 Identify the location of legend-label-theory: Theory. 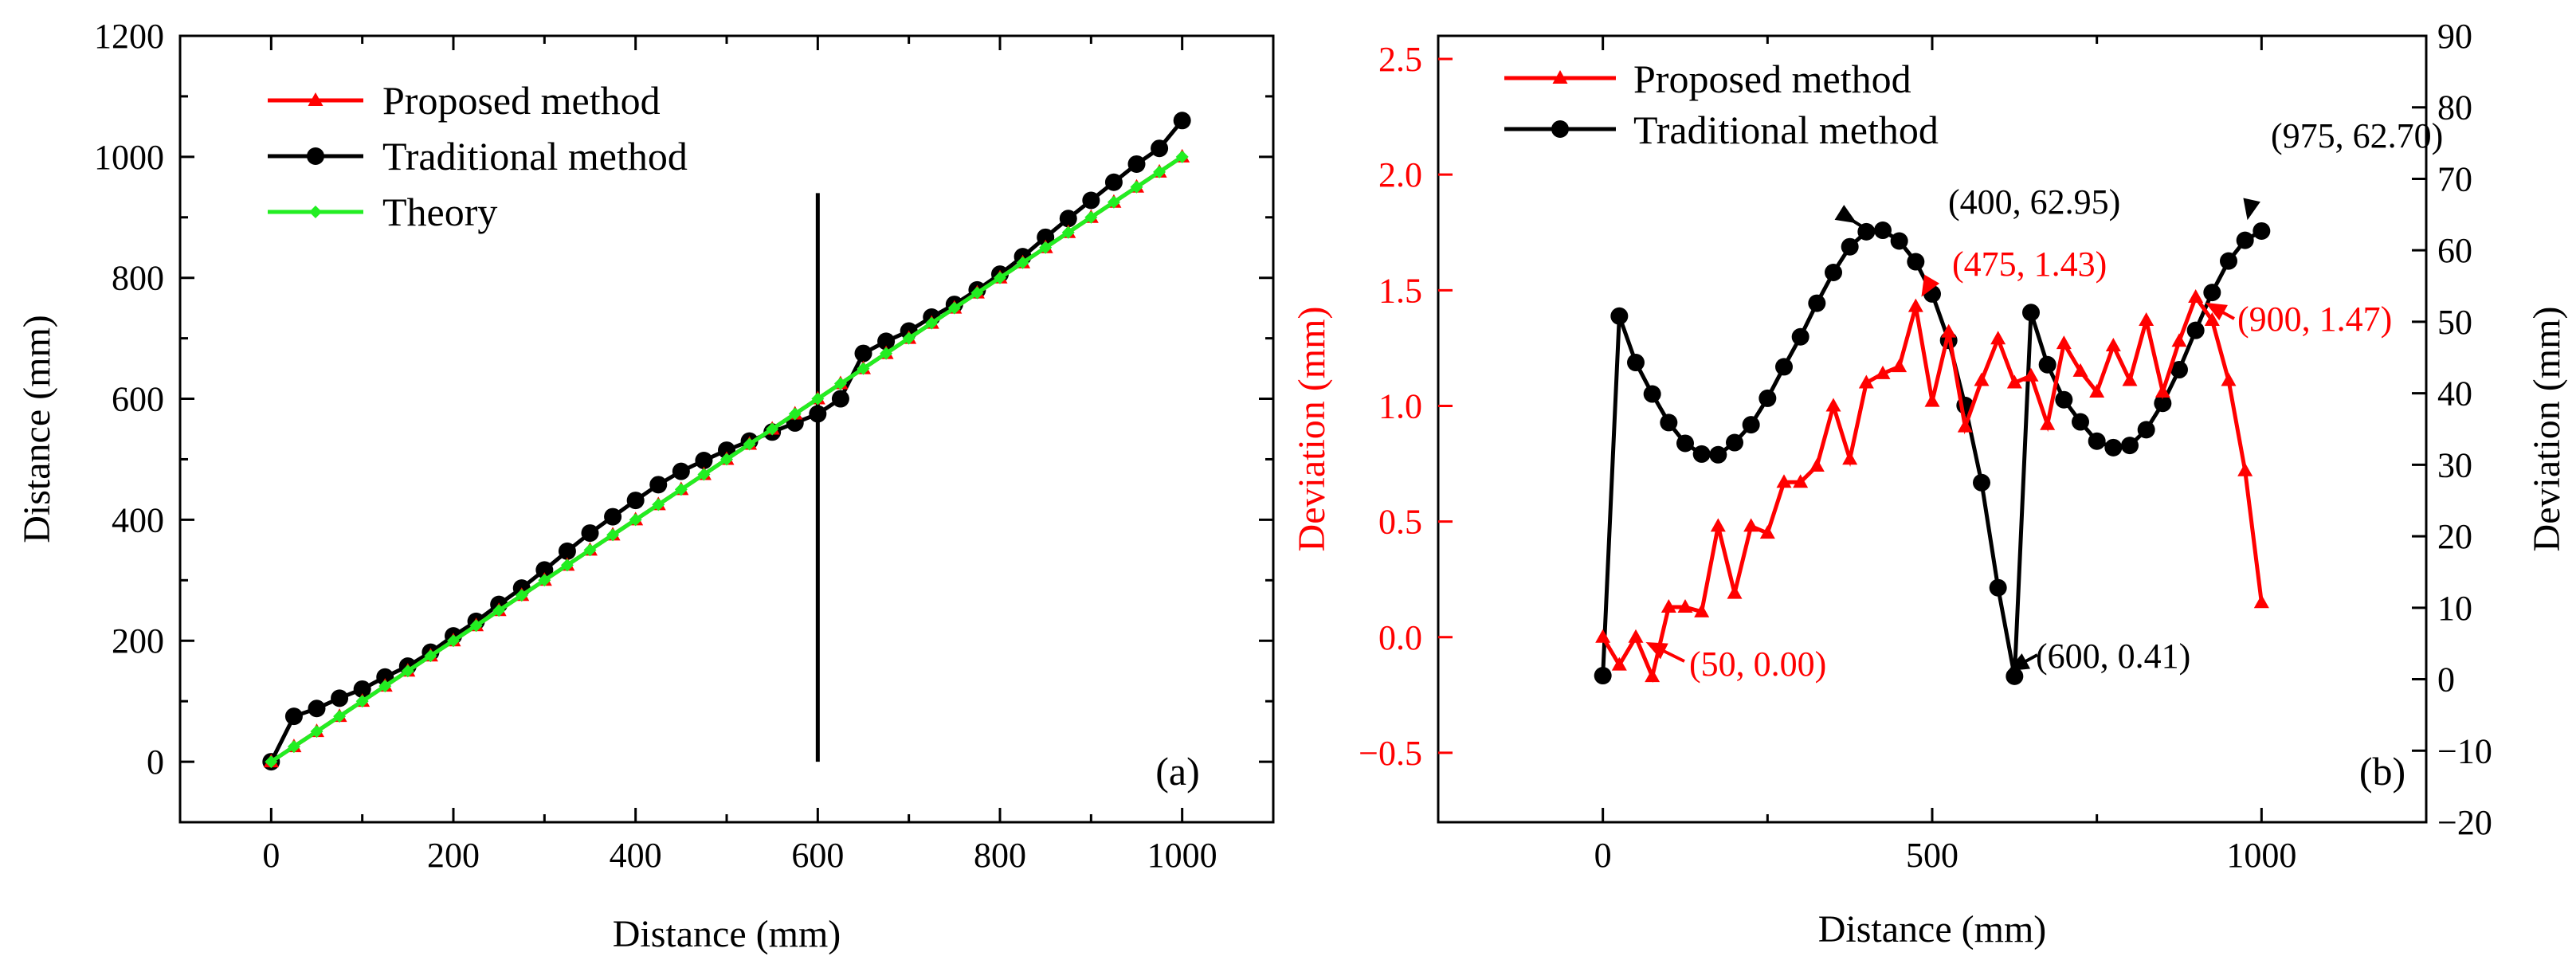
(439, 212).